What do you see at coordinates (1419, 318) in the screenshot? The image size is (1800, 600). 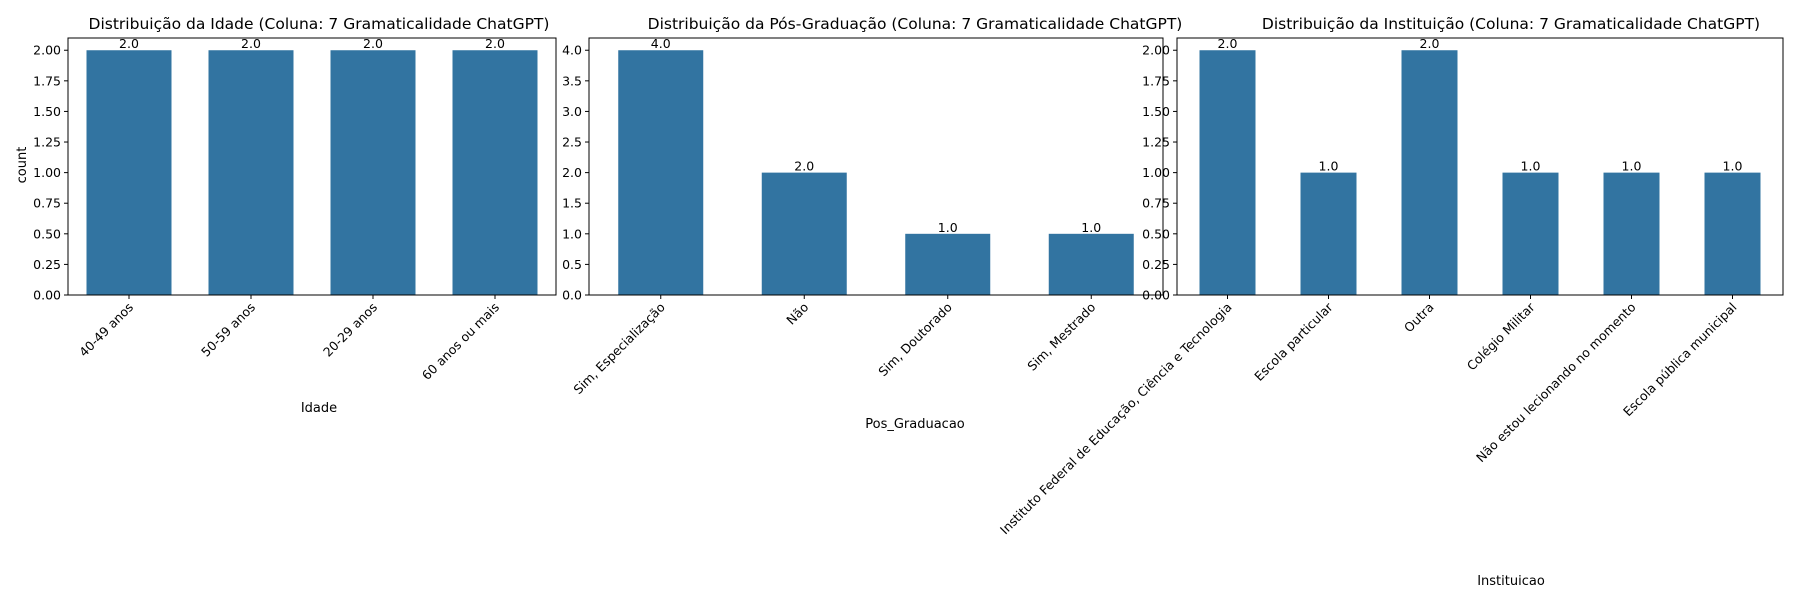 I see `x-tick-label: Outra` at bounding box center [1419, 318].